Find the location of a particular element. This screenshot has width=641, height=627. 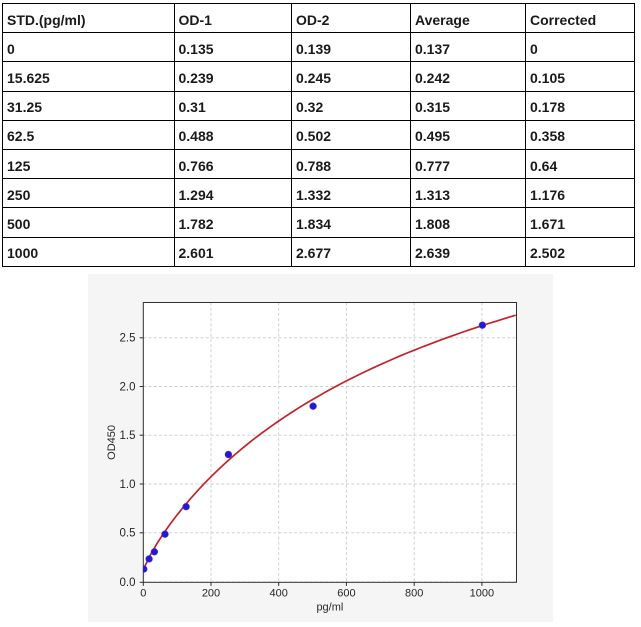

svg-text: 800 is located at coordinates (414, 594).